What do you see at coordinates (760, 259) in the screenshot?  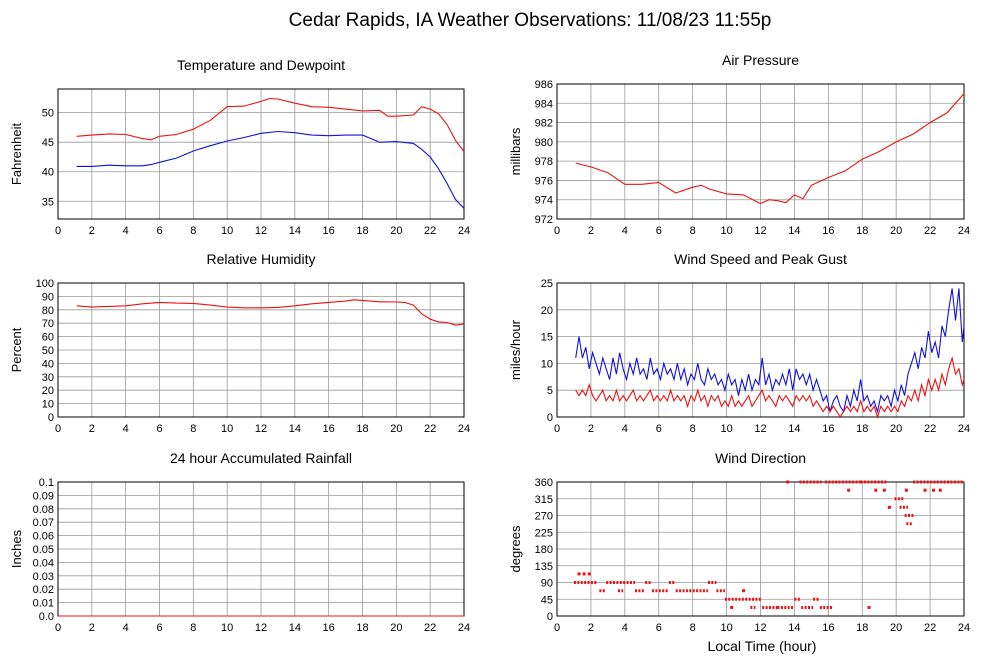 I see `chart-title: Wind Speed and Peak Gust` at bounding box center [760, 259].